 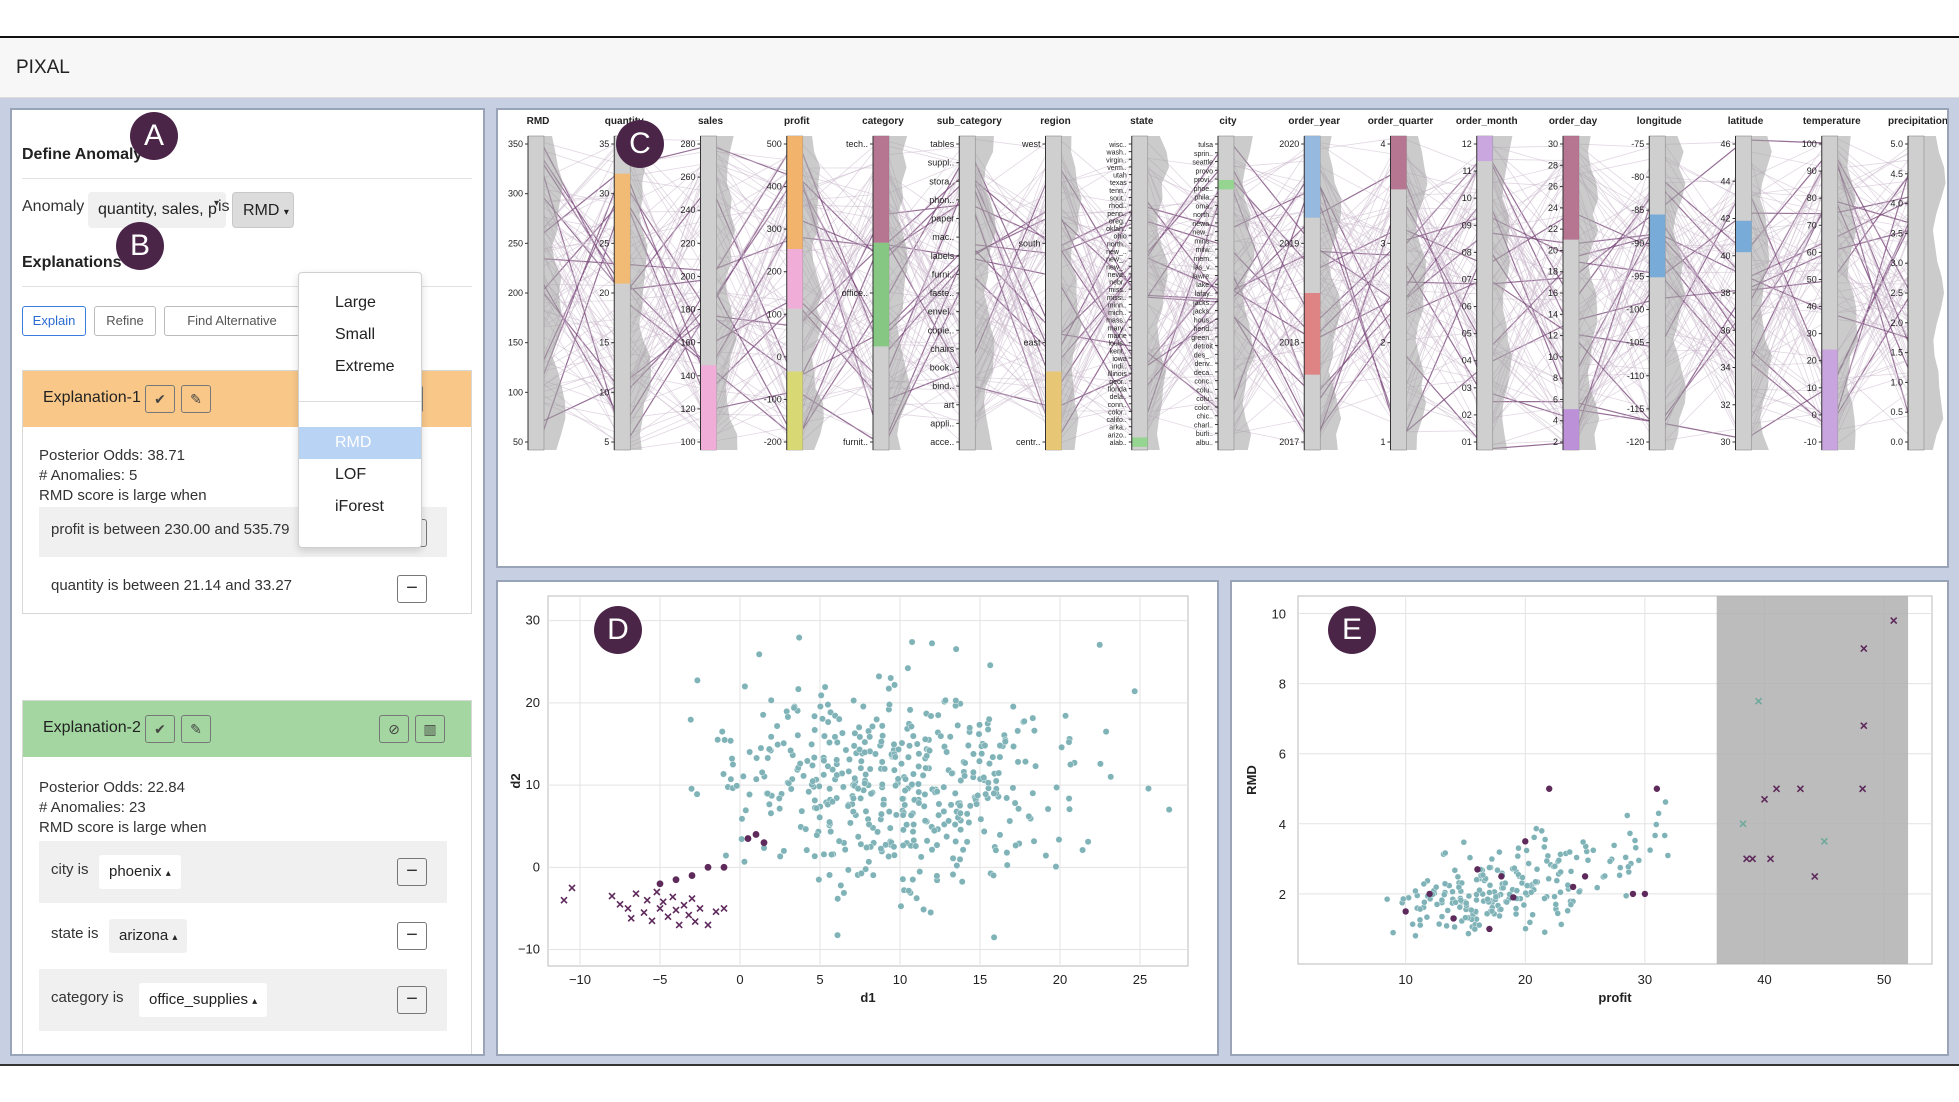 I want to click on axis-tick-label: 280, so click(x=687, y=144).